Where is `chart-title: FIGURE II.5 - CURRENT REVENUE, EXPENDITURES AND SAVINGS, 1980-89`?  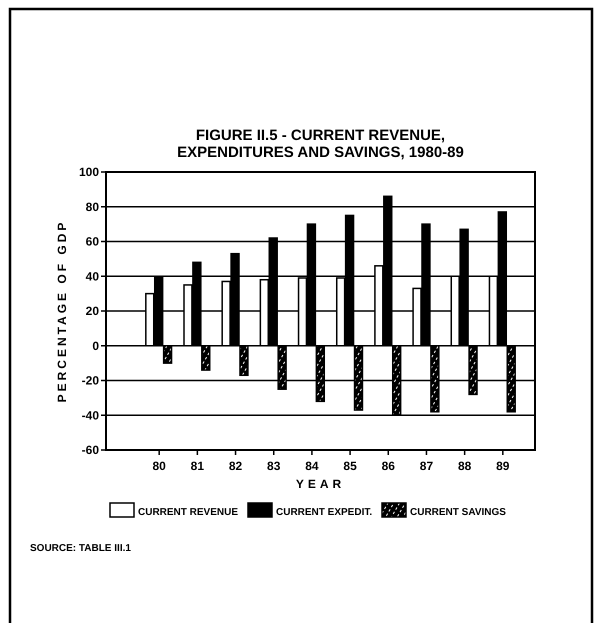
chart-title: FIGURE II.5 - CURRENT REVENUE, EXPENDITURES AND SAVINGS, 1980-89 is located at coordinates (320, 144).